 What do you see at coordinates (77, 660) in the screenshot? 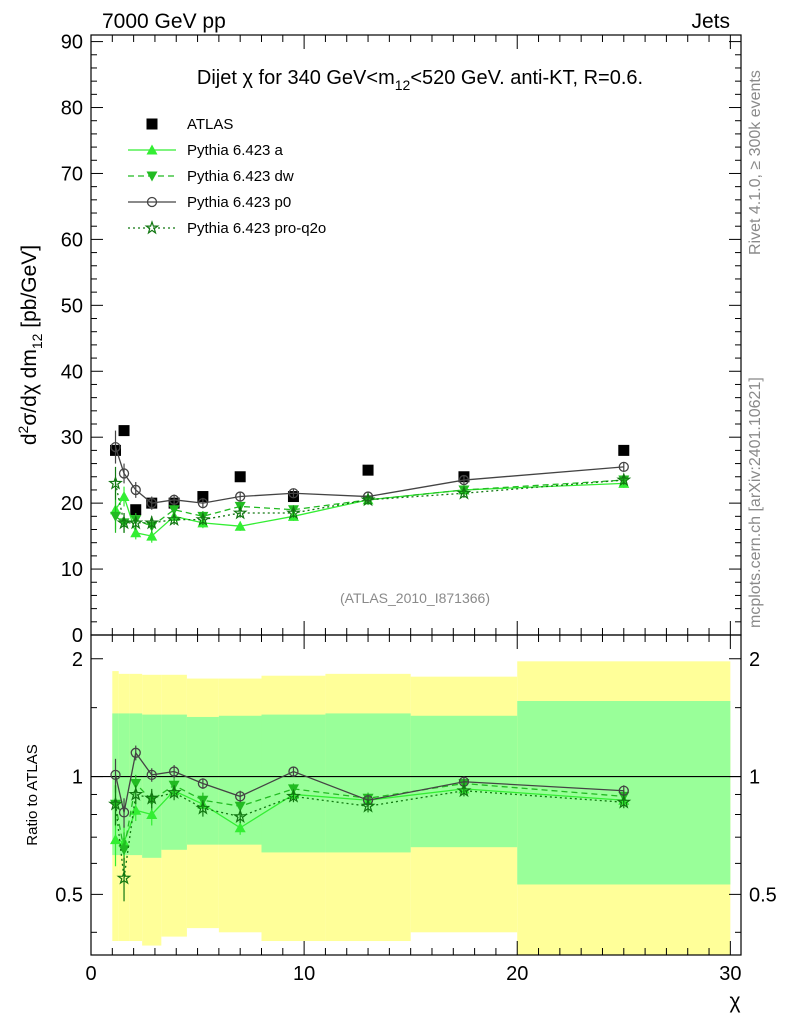
I see `ratio-tick-label: 2` at bounding box center [77, 660].